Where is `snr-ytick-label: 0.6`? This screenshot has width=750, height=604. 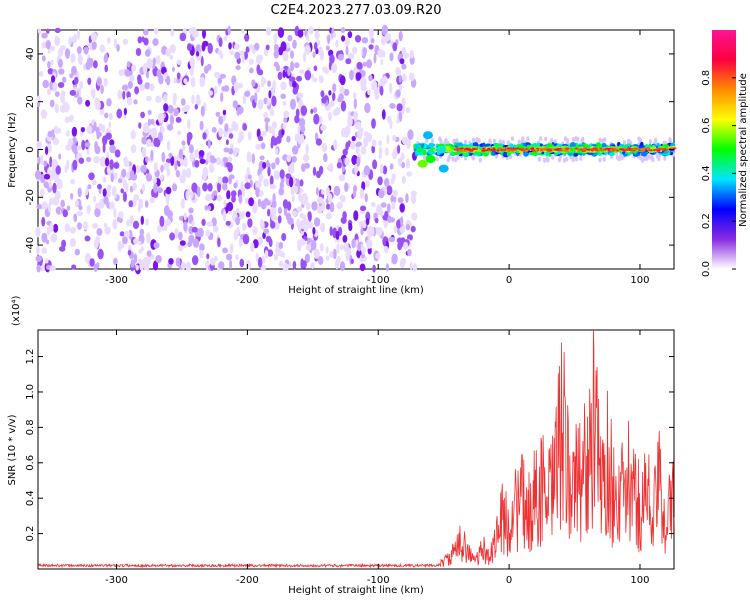 snr-ytick-label: 0.6 is located at coordinates (30, 463).